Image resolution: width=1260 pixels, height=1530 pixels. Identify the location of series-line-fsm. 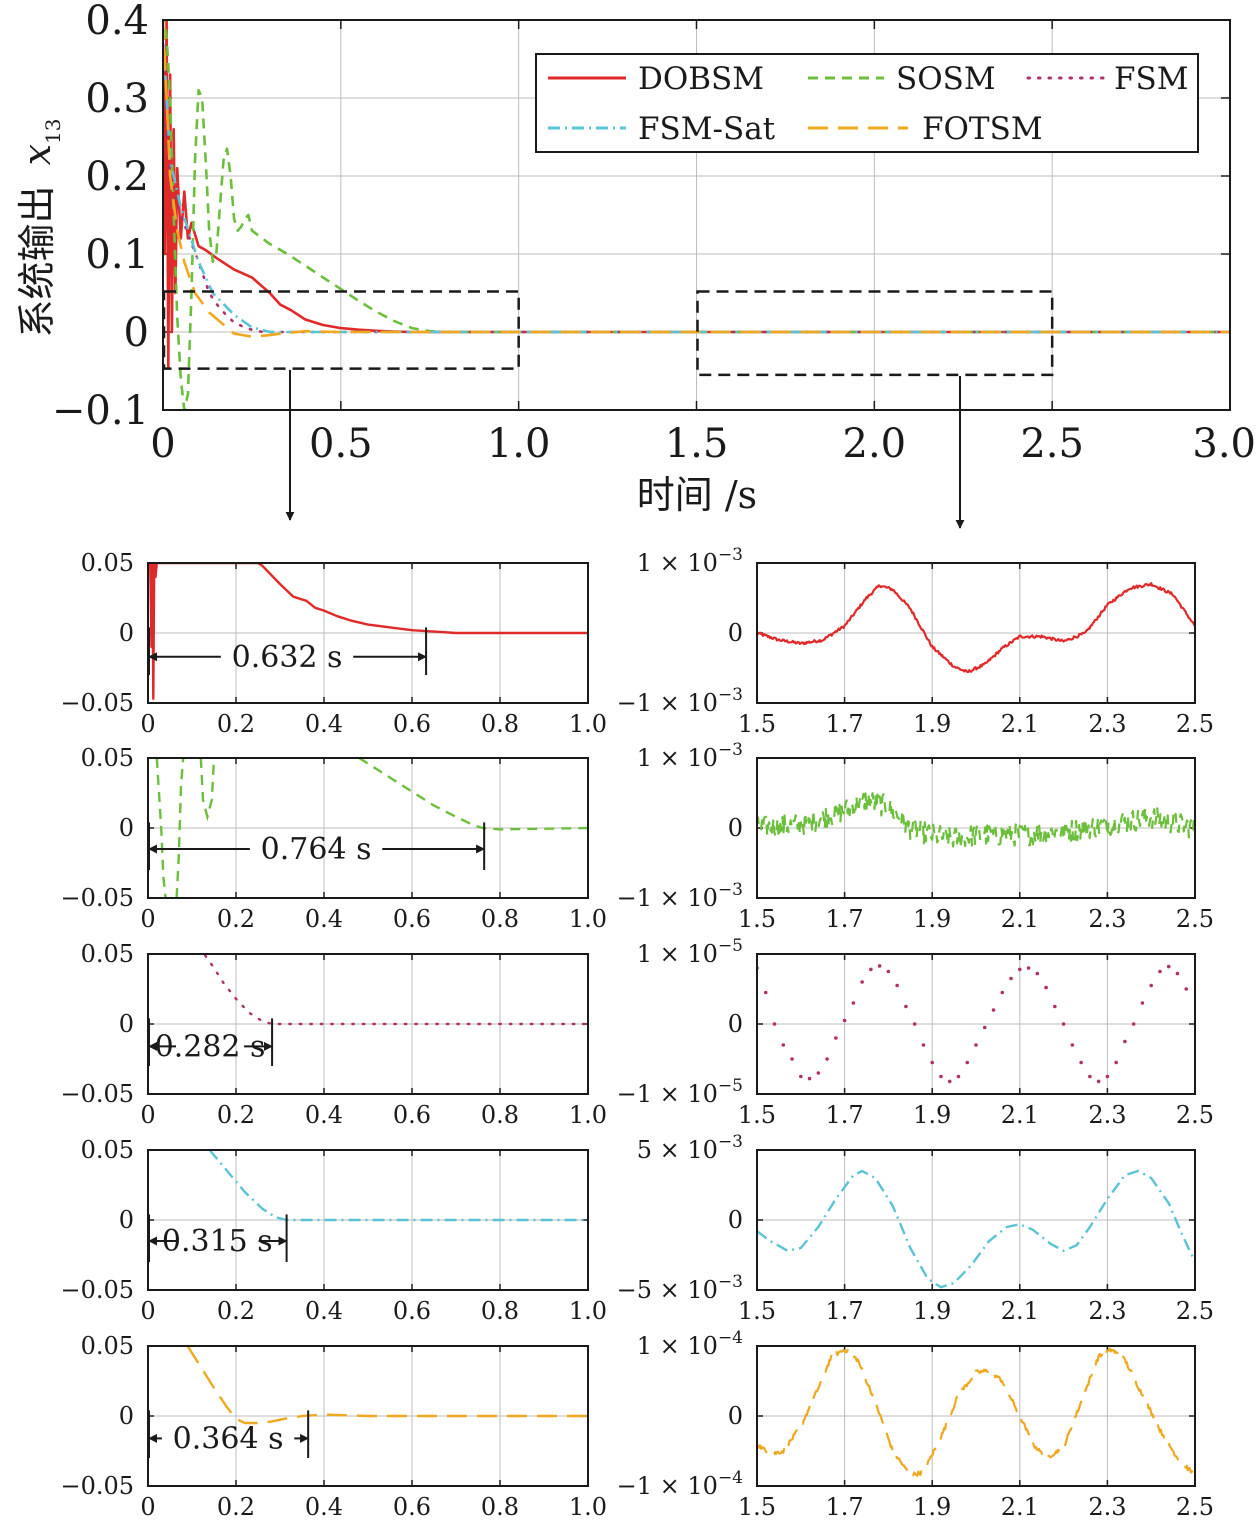
(396, 990).